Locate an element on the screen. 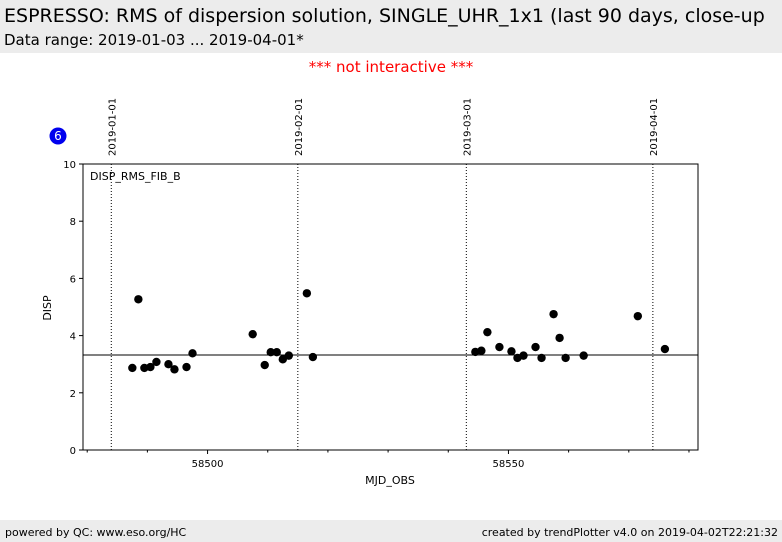 This screenshot has height=542, width=782. data-range-subtitle: Data range: 2019-01-03 ... 2019-04-01* is located at coordinates (154, 40).